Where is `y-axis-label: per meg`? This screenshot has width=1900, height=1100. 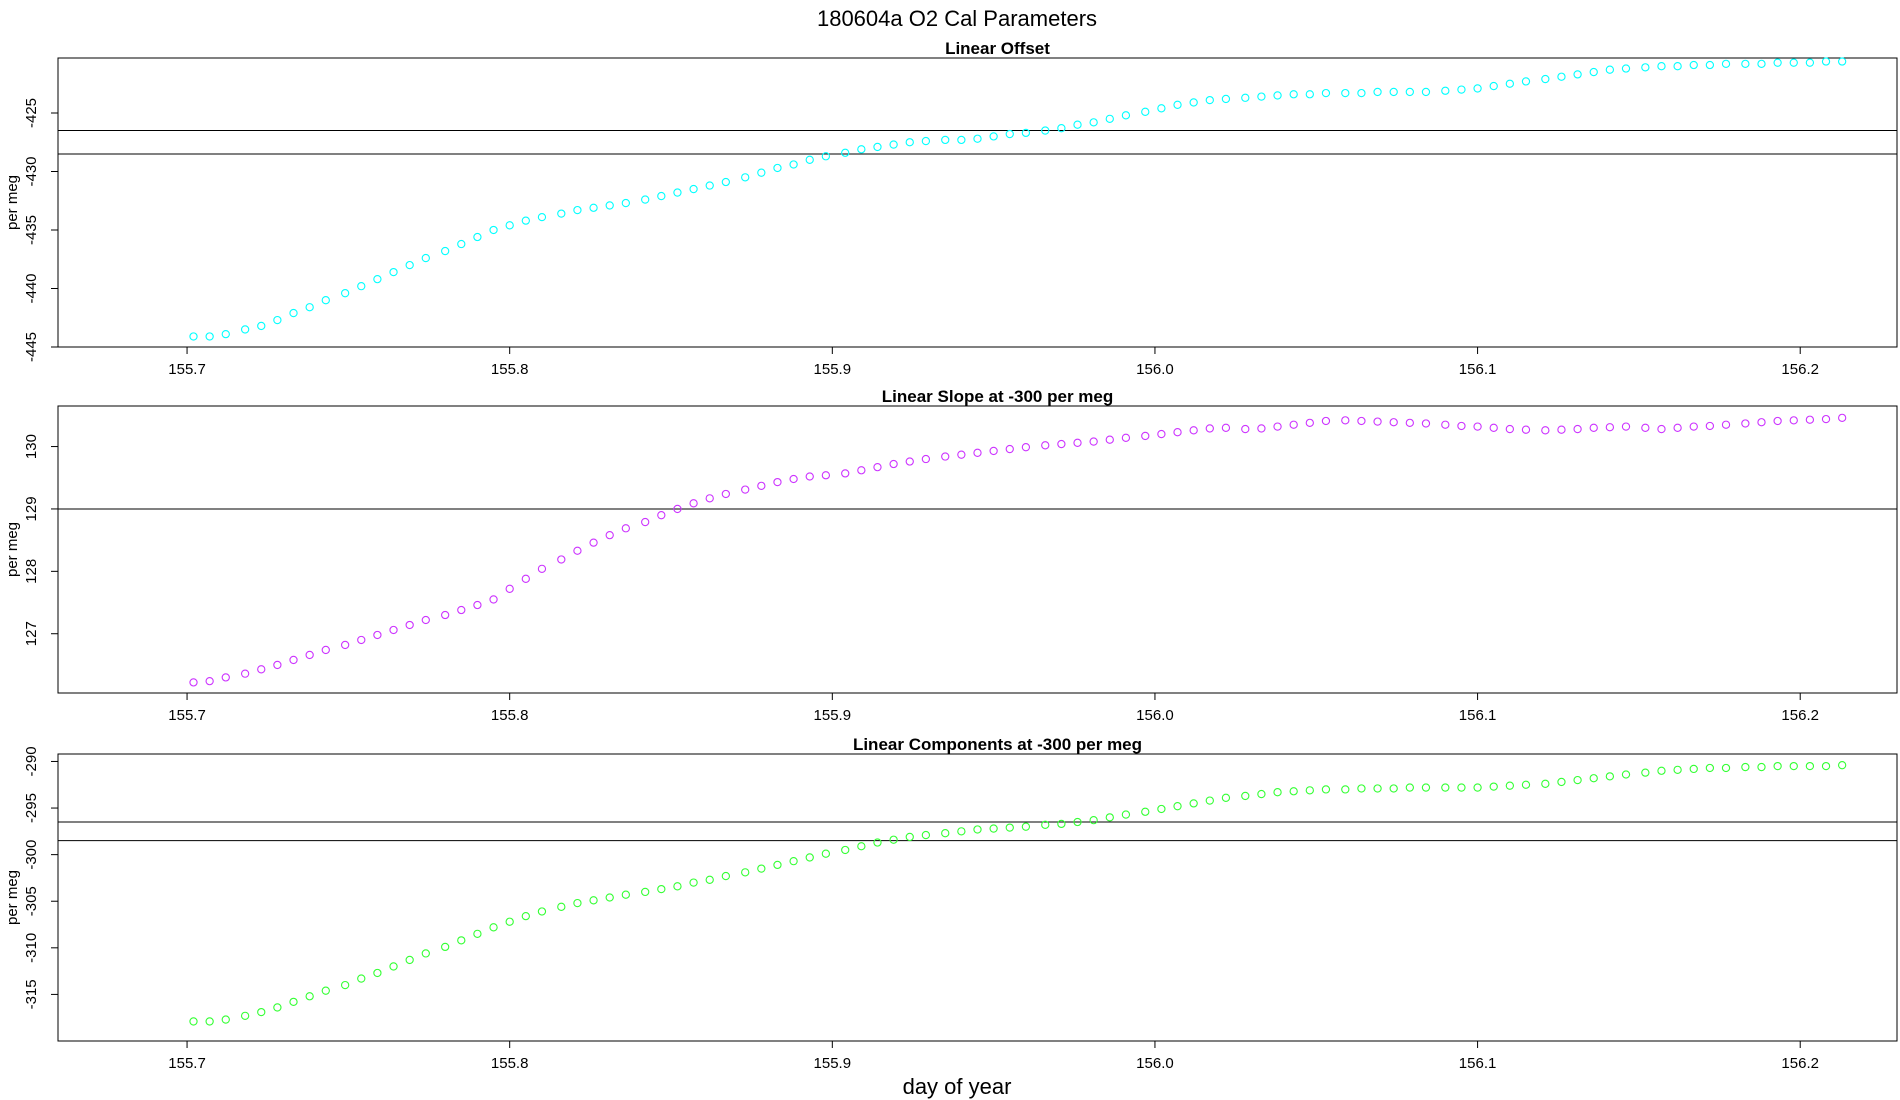
y-axis-label: per meg is located at coordinates (12, 202).